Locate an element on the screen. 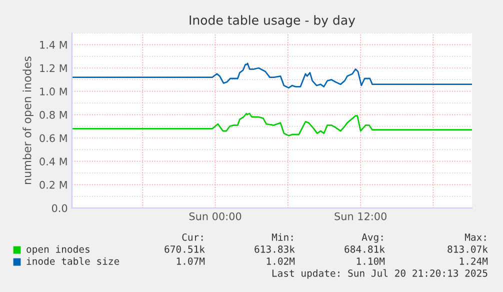 This screenshot has height=292, width=503. y-tick-label: 0.0 is located at coordinates (60, 208).